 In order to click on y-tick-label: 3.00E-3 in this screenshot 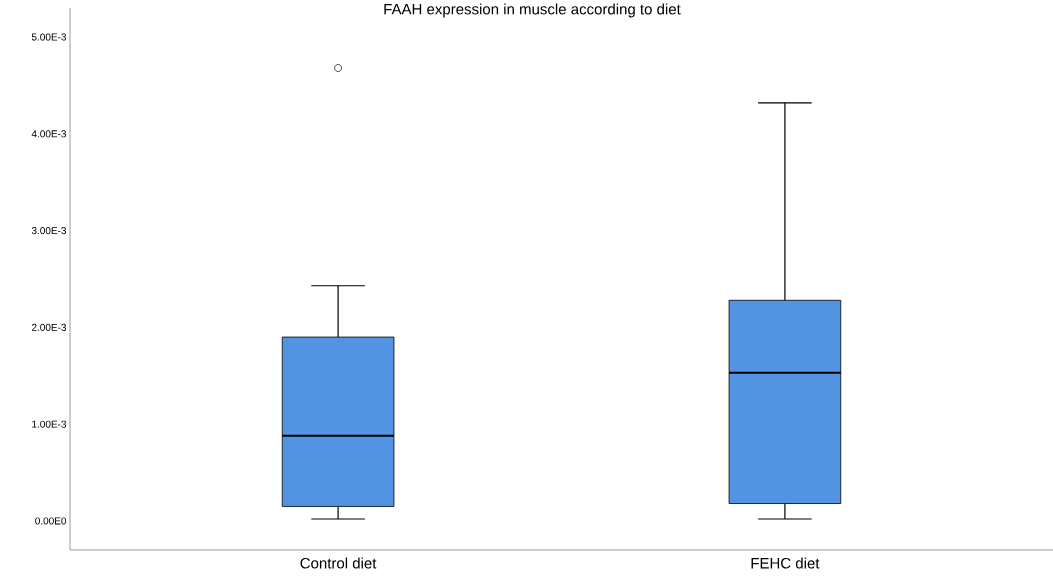, I will do `click(49, 231)`.